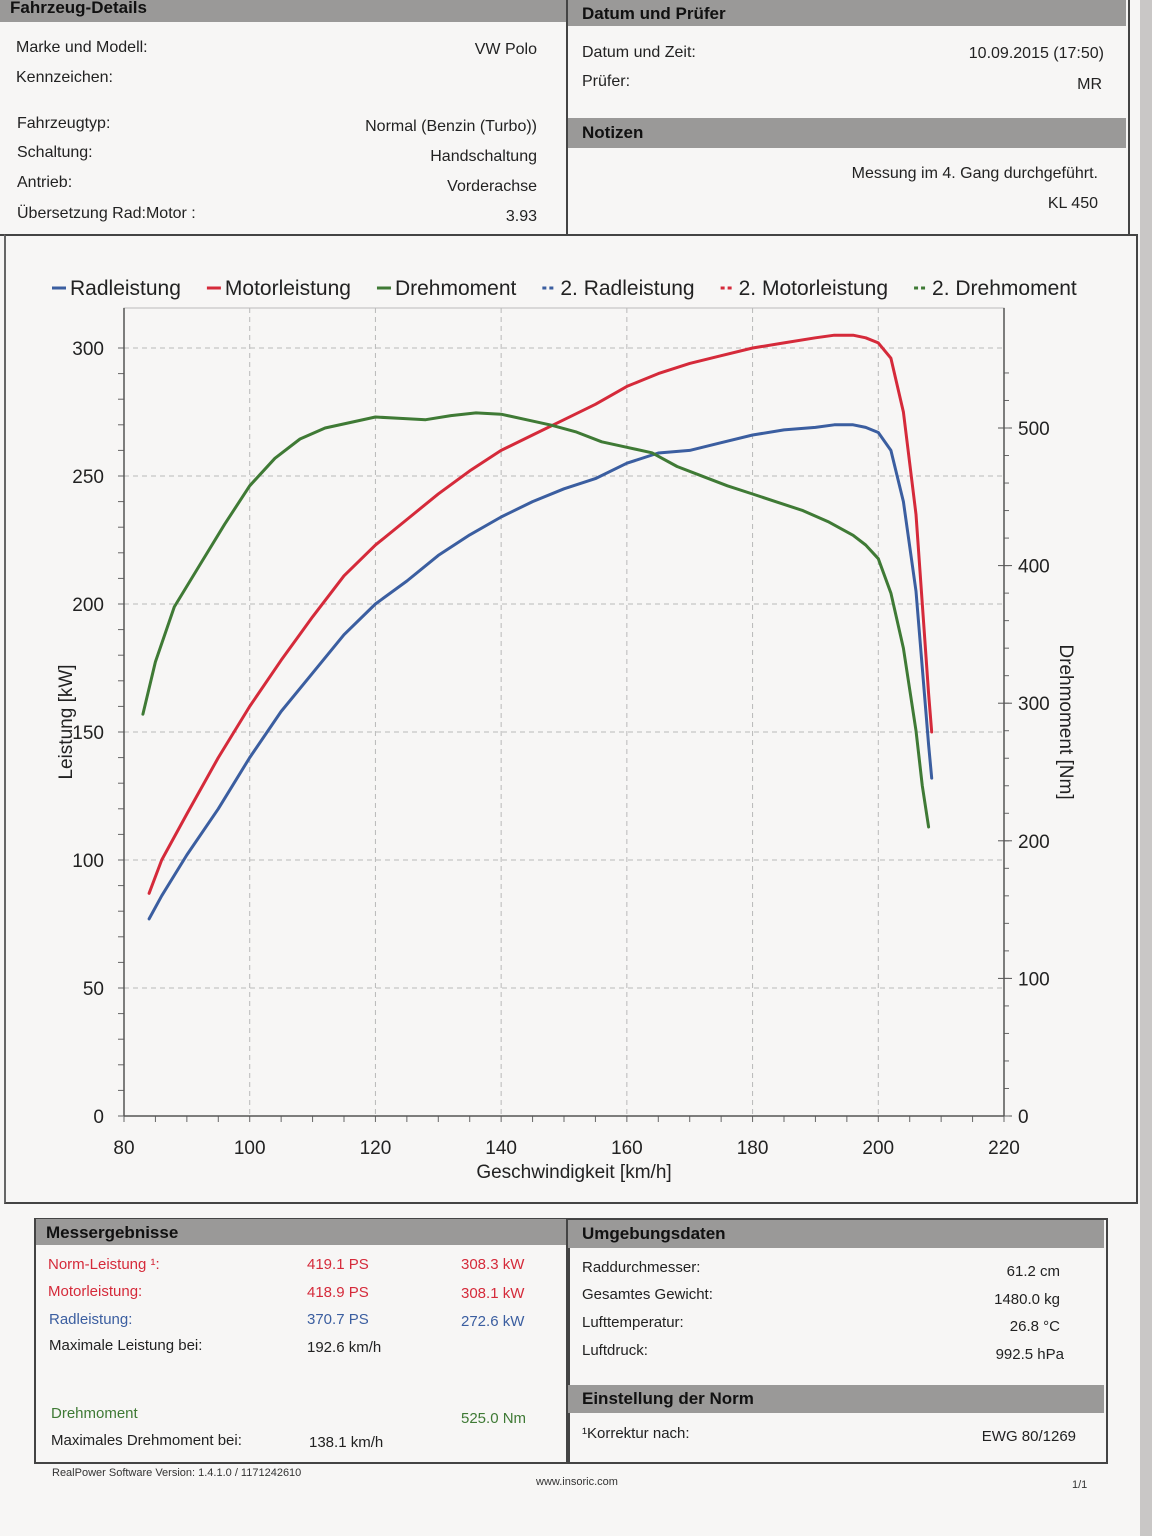 The image size is (1152, 1536). What do you see at coordinates (974, 173) in the screenshot?
I see `notes-line-0: Messung im 4. Gang durchgeführt.` at bounding box center [974, 173].